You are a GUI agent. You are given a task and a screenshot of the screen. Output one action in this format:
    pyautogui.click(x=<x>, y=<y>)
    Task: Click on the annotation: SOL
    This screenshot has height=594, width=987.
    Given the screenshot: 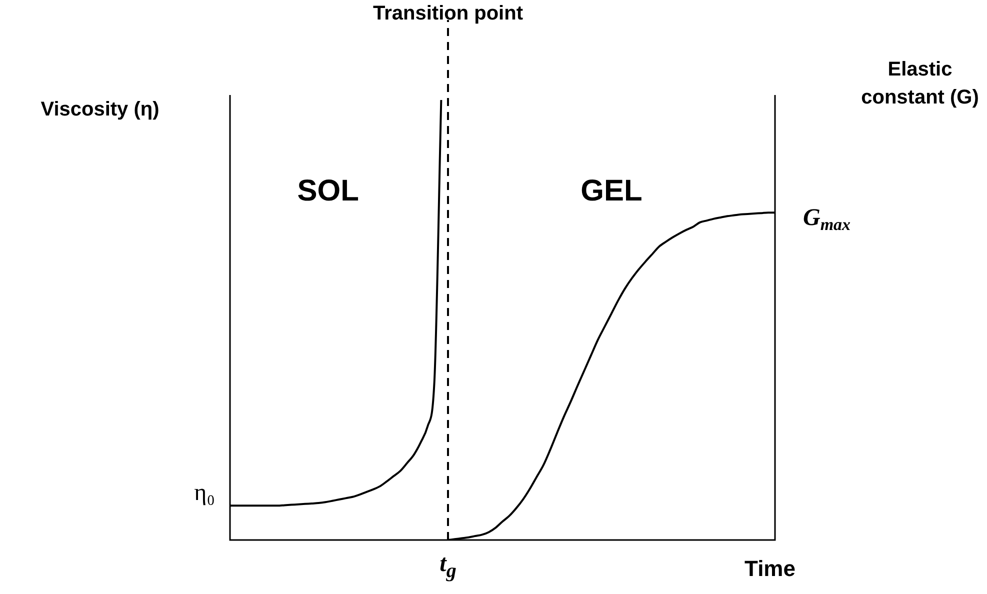 What is the action you would take?
    pyautogui.click(x=328, y=191)
    